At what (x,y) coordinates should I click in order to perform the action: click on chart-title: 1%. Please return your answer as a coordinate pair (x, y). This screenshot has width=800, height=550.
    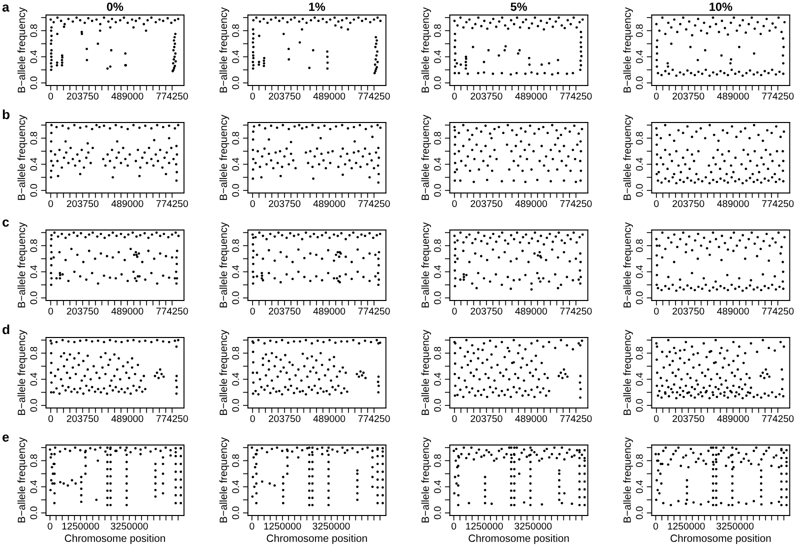
    Looking at the image, I should click on (317, 6).